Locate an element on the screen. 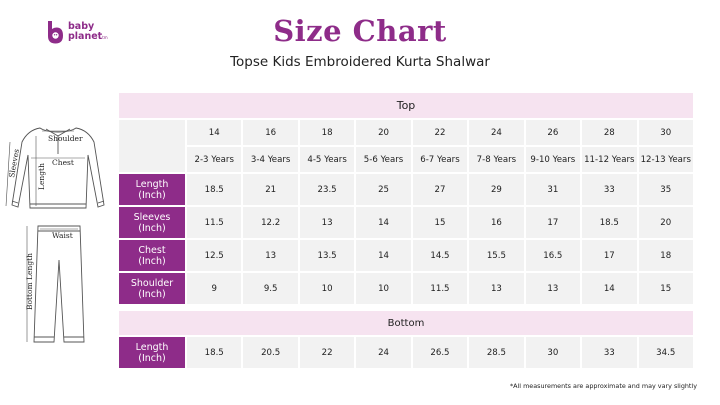 This screenshot has height=405, width=720. age-cell: 4-5 Years is located at coordinates (327, 159).